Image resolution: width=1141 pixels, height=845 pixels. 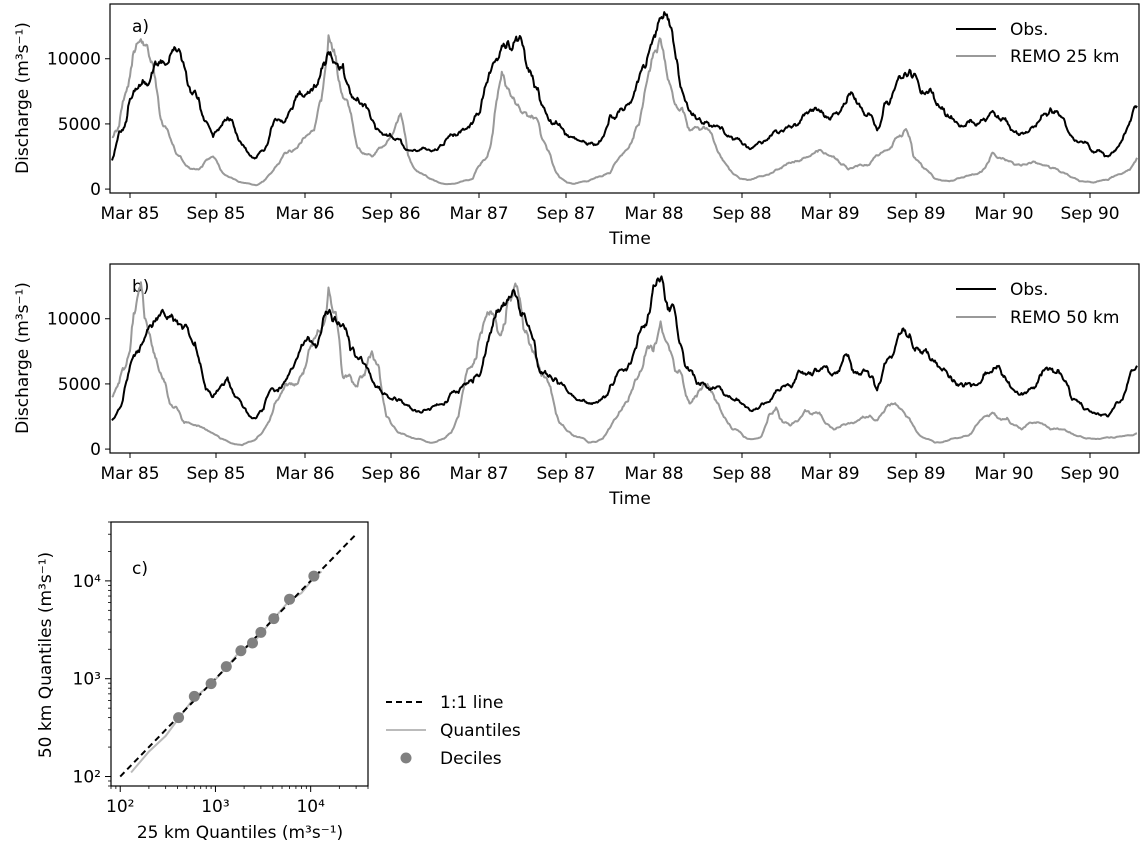 What do you see at coordinates (215, 807) in the screenshot?
I see `x-tick-label: 10³` at bounding box center [215, 807].